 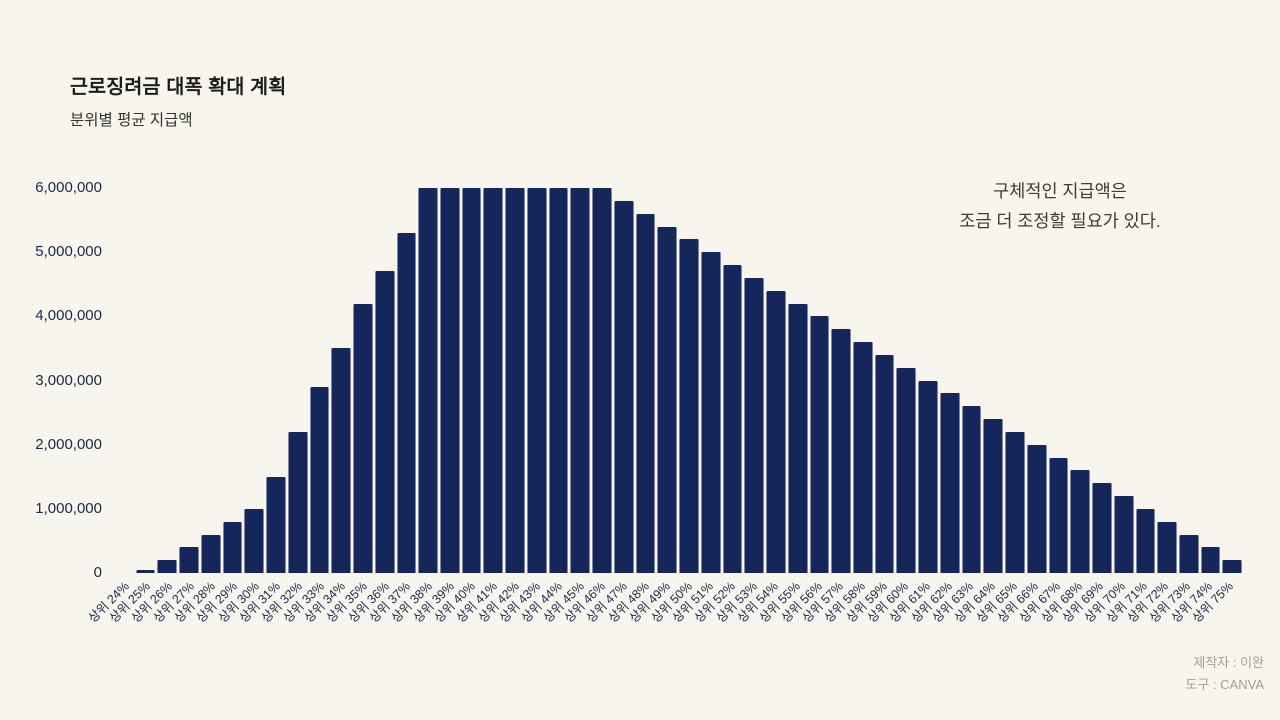 I want to click on bar-상위-36%, so click(x=384, y=422).